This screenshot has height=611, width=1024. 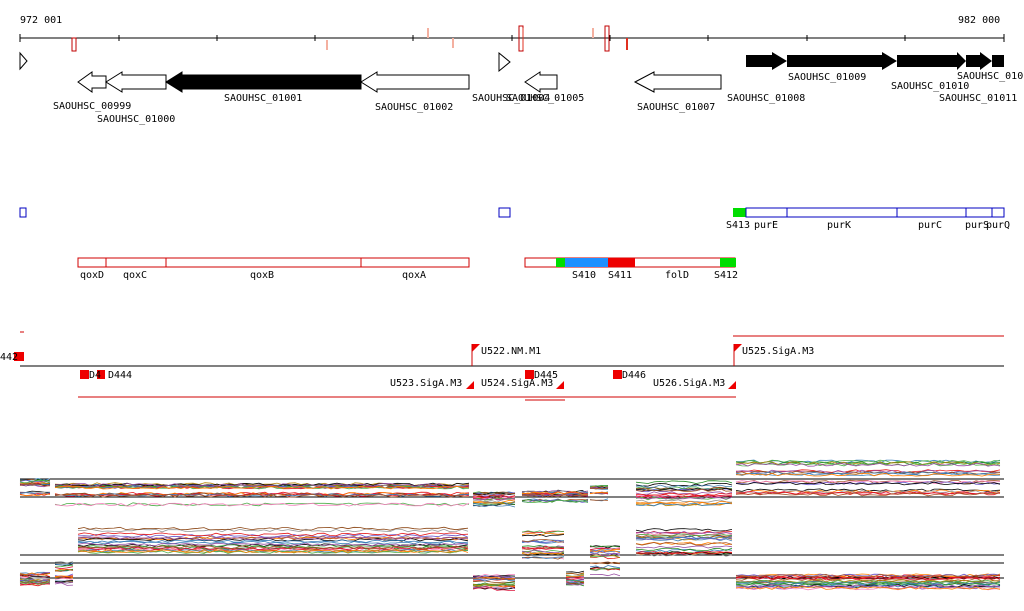 What do you see at coordinates (617, 374) in the screenshot?
I see `region-d446` at bounding box center [617, 374].